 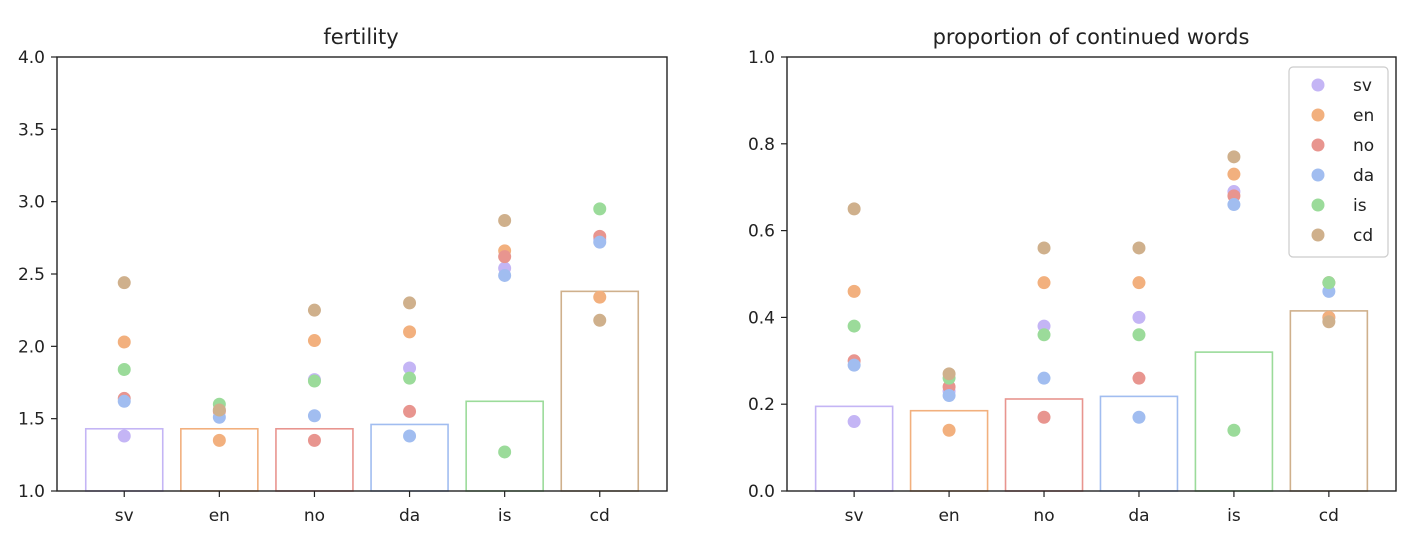 I want to click on y-tick-label: 0.4, so click(x=761, y=318).